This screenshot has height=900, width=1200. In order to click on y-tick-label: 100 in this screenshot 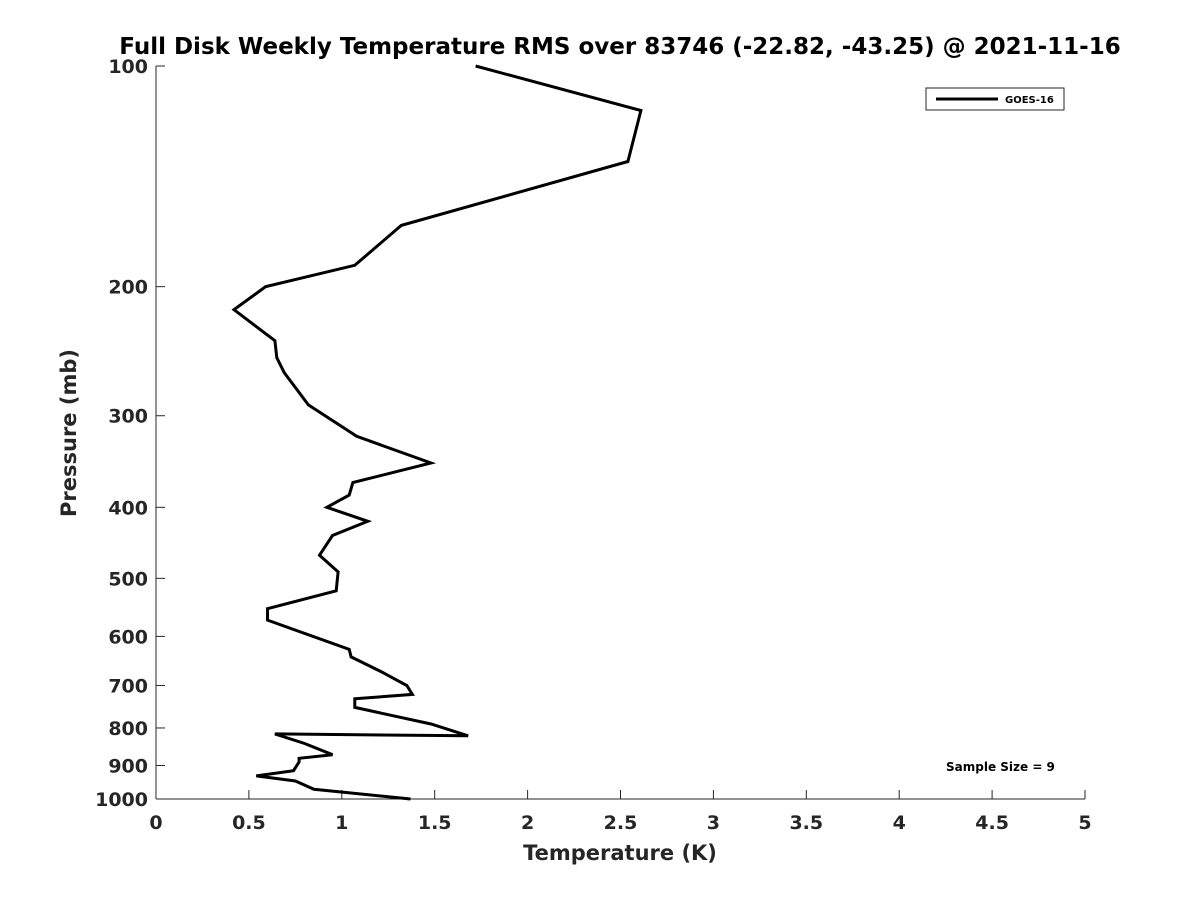, I will do `click(128, 67)`.